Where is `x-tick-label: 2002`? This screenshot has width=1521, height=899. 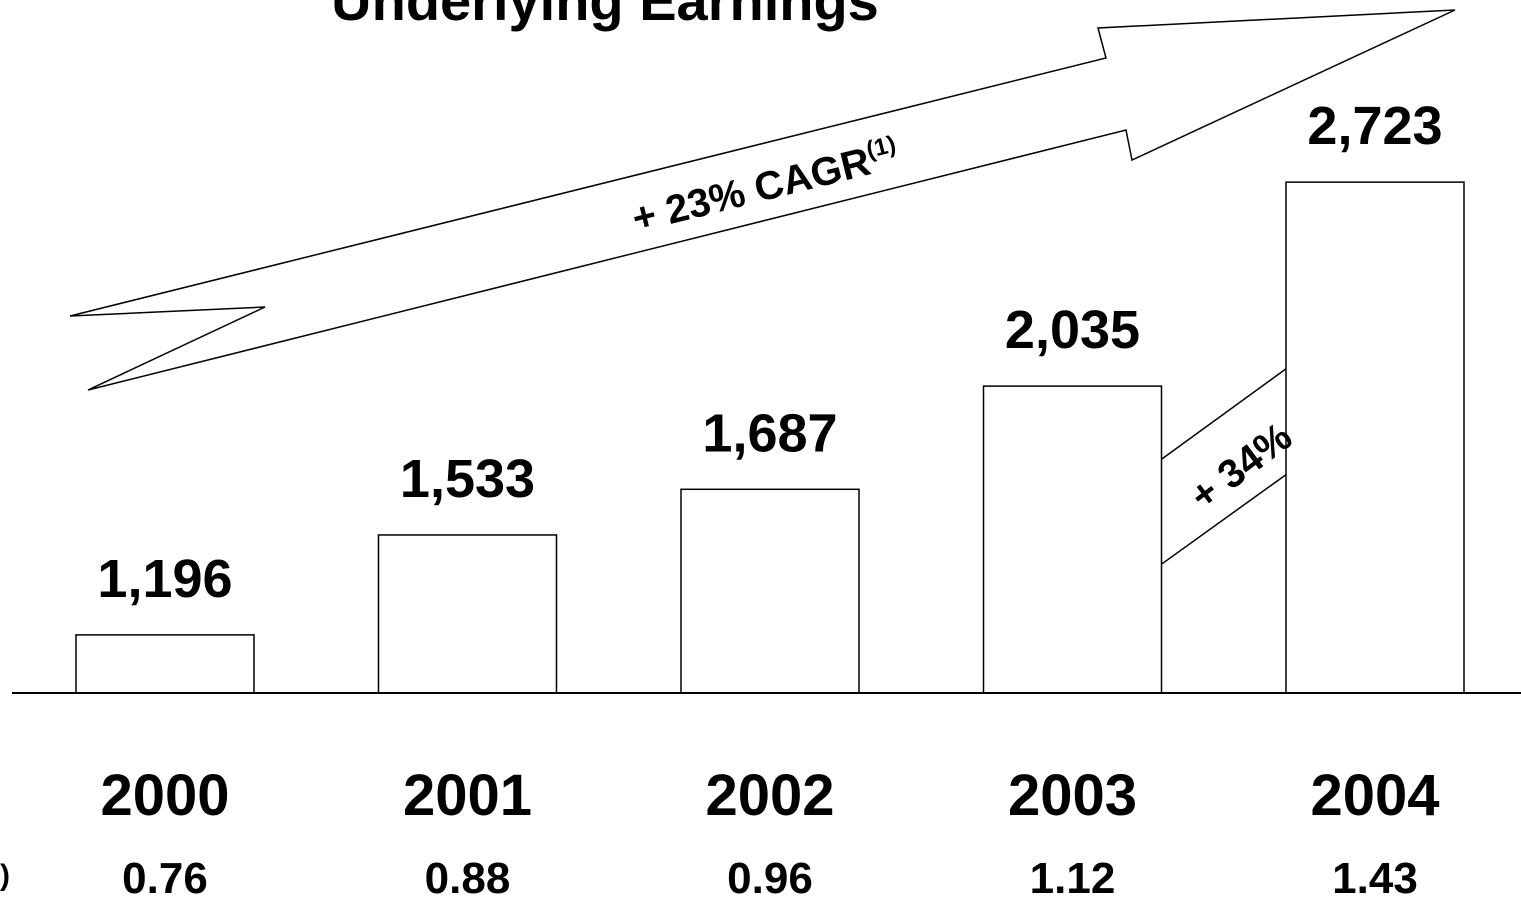 x-tick-label: 2002 is located at coordinates (769, 795).